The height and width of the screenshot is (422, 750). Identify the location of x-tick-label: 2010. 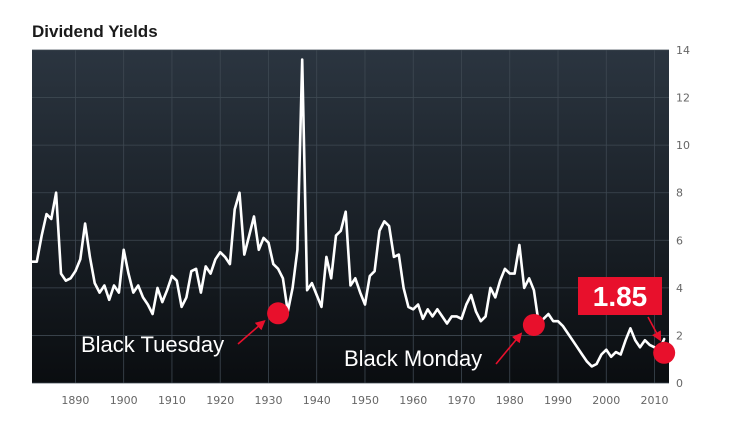
(655, 400).